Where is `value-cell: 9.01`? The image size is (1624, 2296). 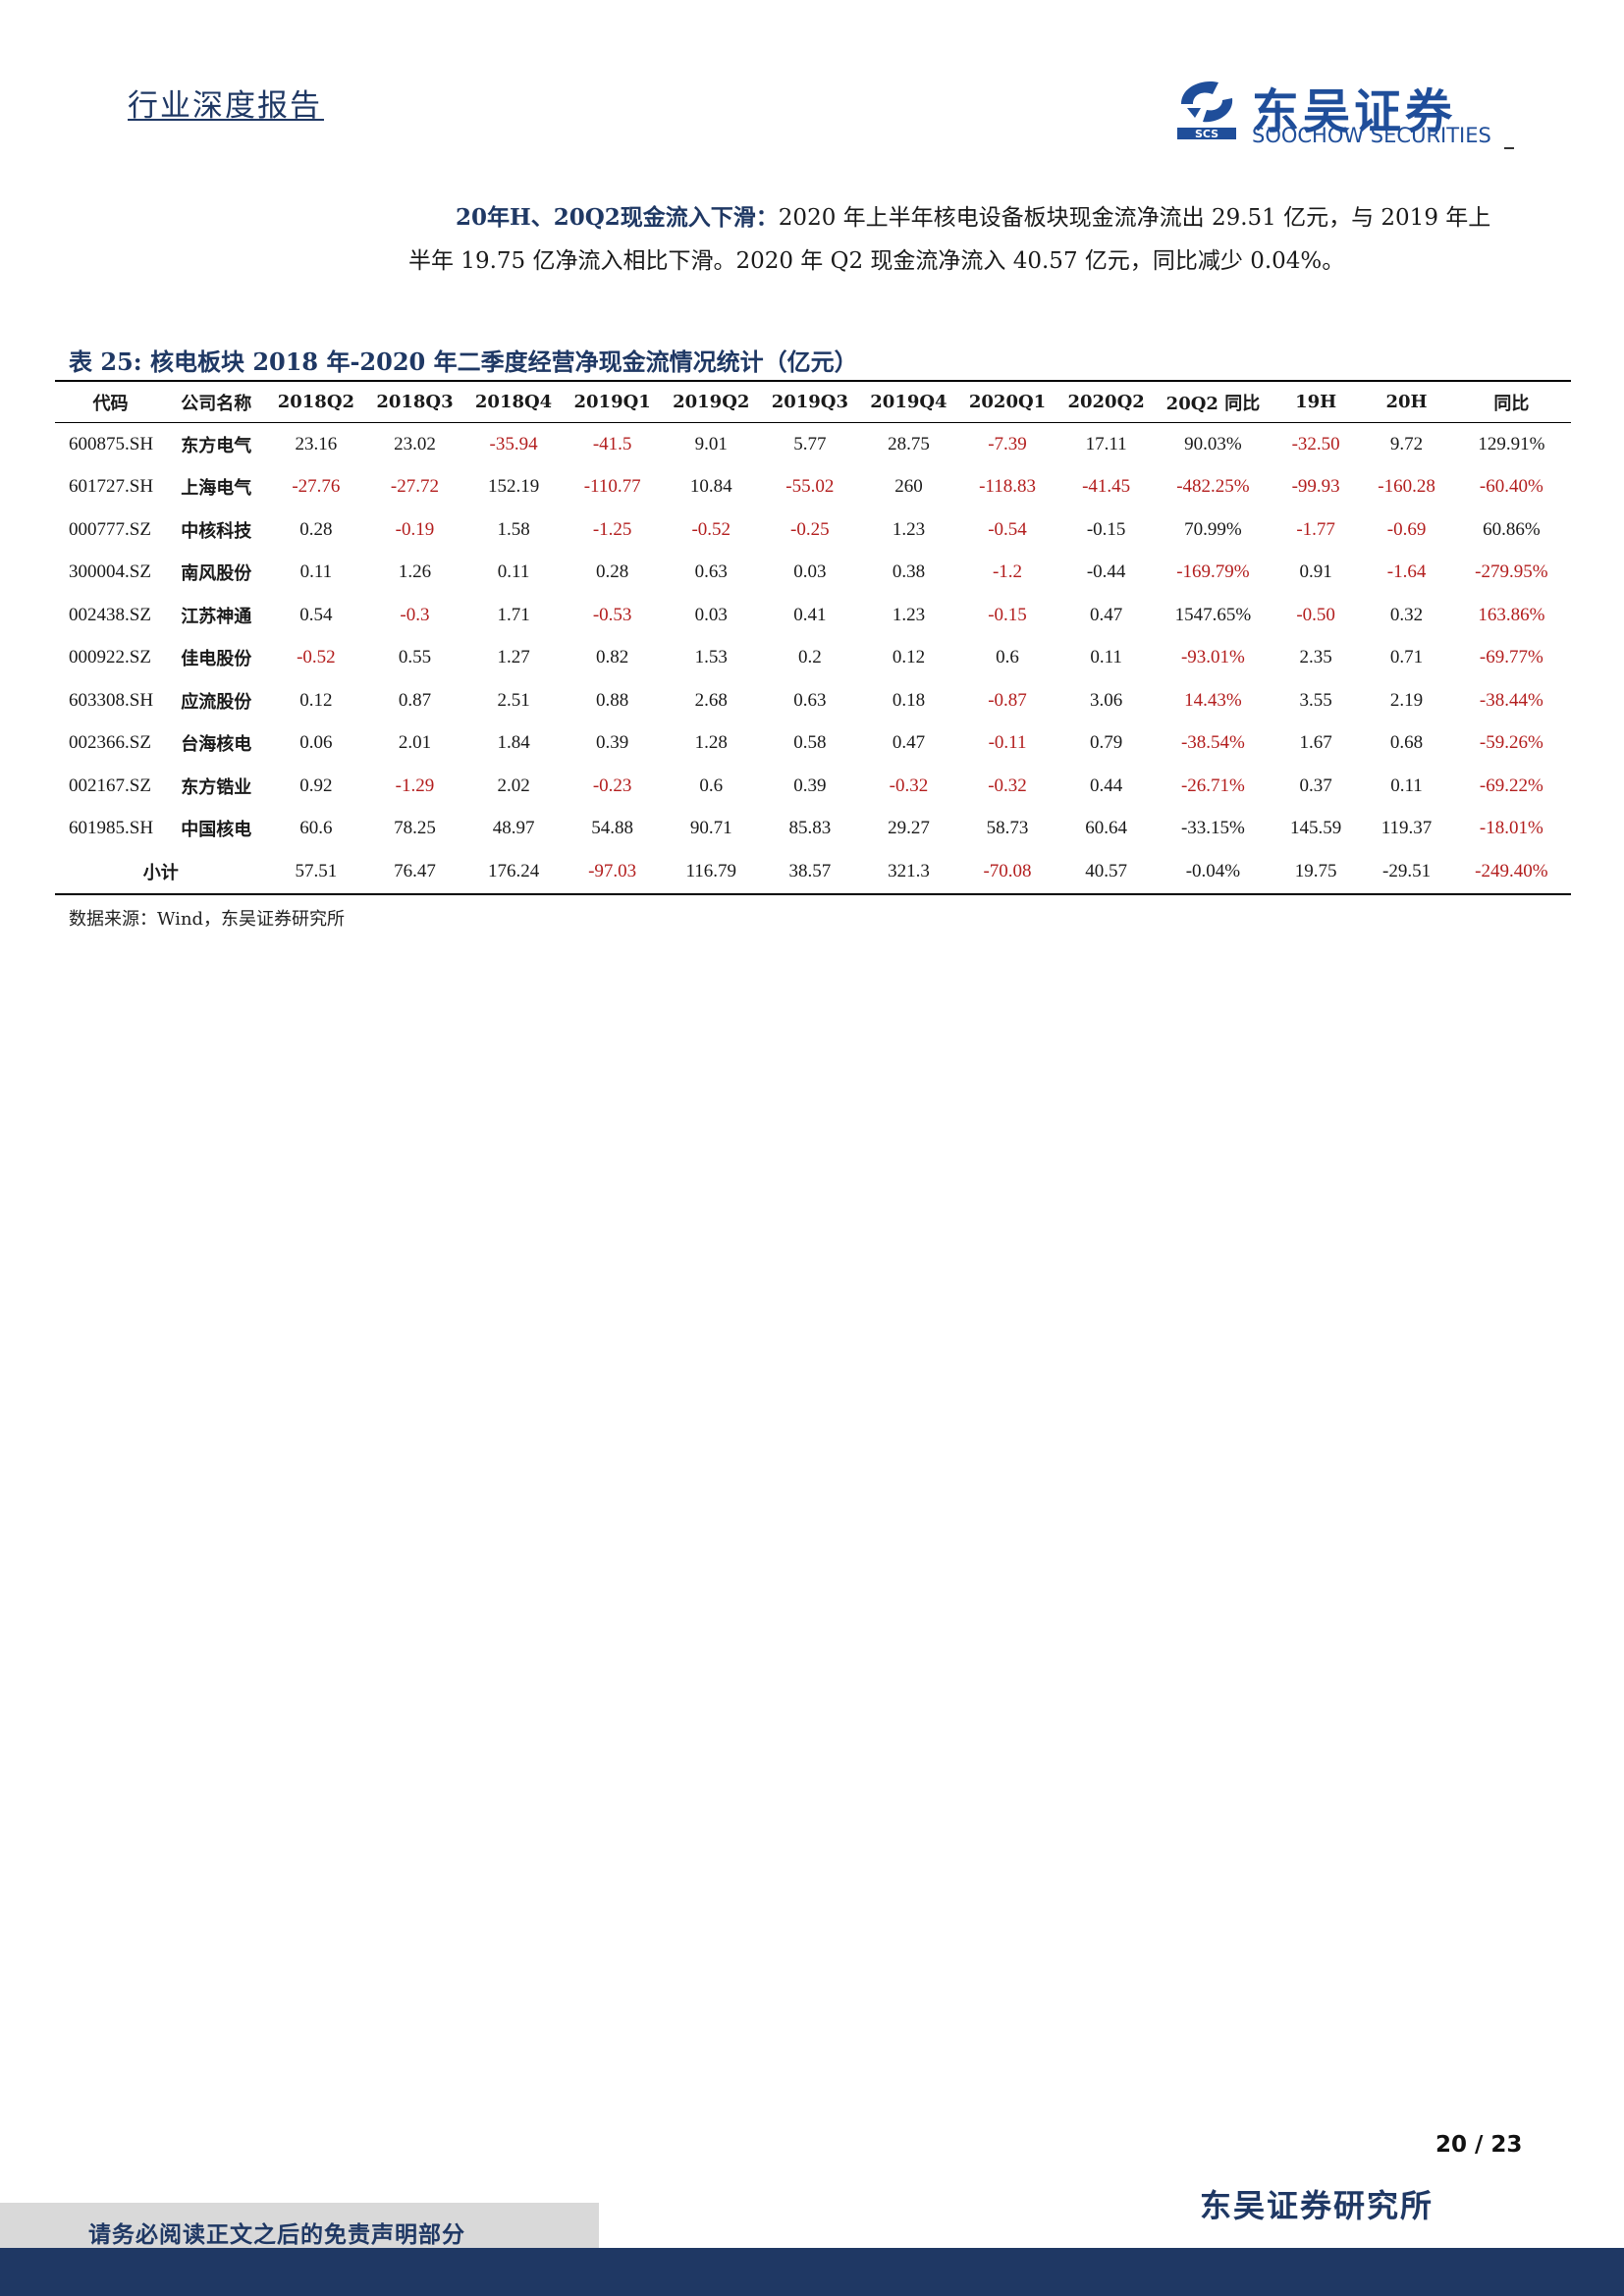 value-cell: 9.01 is located at coordinates (711, 443).